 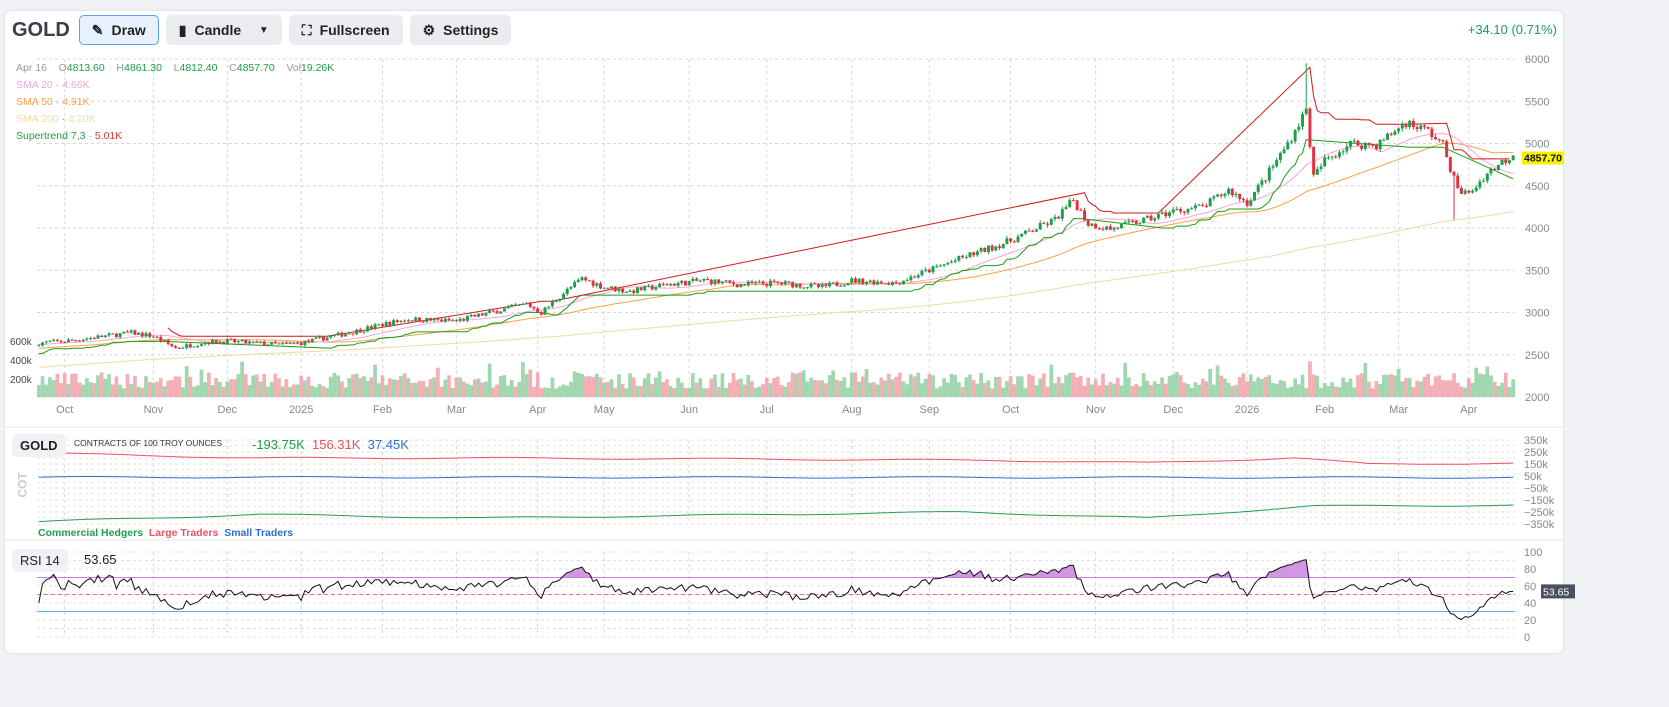 What do you see at coordinates (1530, 587) in the screenshot?
I see `rsi-tick-label: 60` at bounding box center [1530, 587].